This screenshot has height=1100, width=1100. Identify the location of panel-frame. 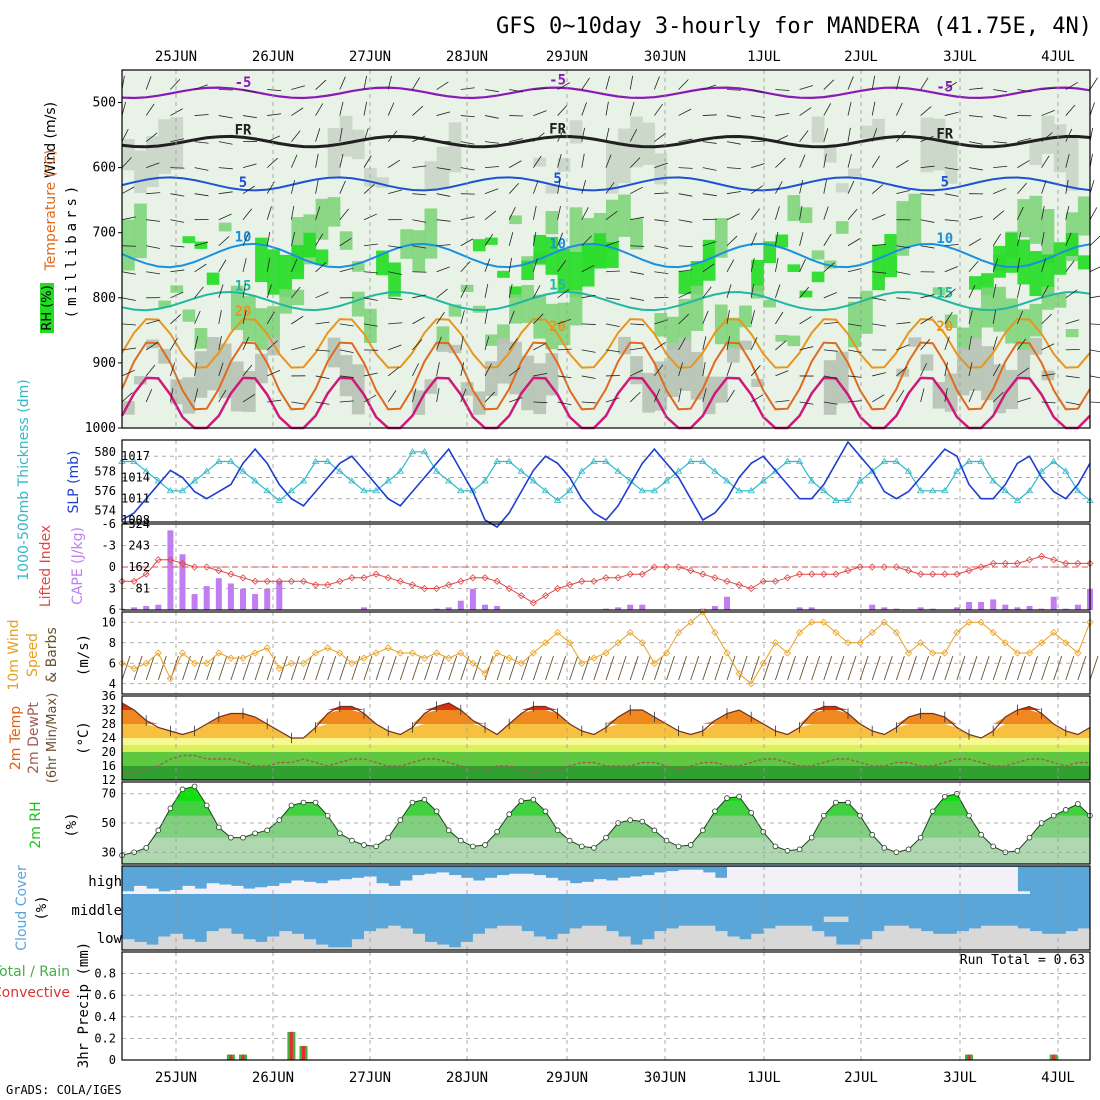
(606, 481).